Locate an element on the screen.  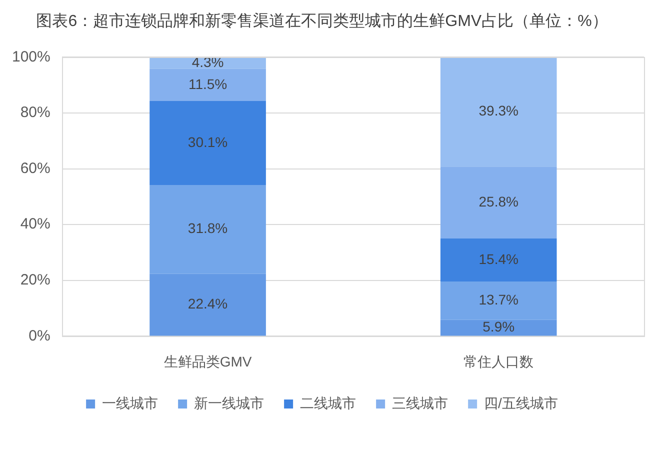
legend-label: 新一线城市 is located at coordinates (229, 402).